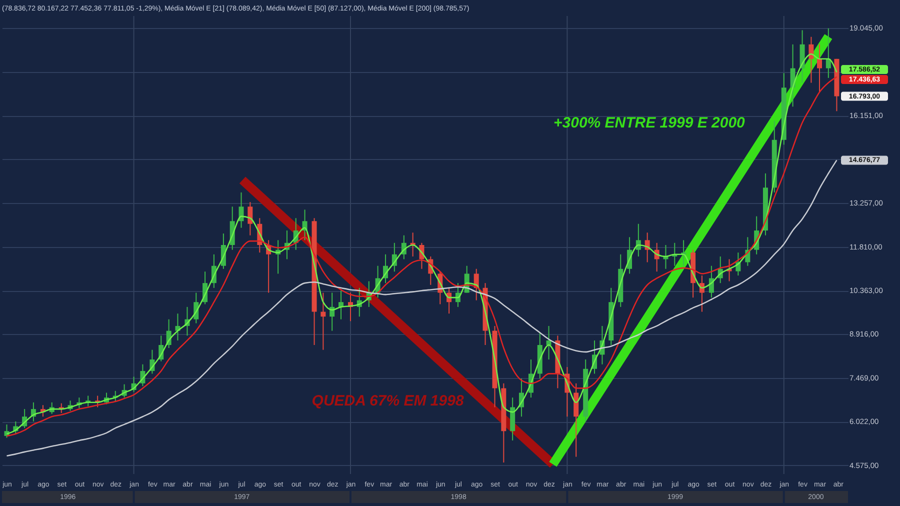  Describe the element at coordinates (388, 401) in the screenshot. I see `annotation: QUEDA 67% EM 1998` at that location.